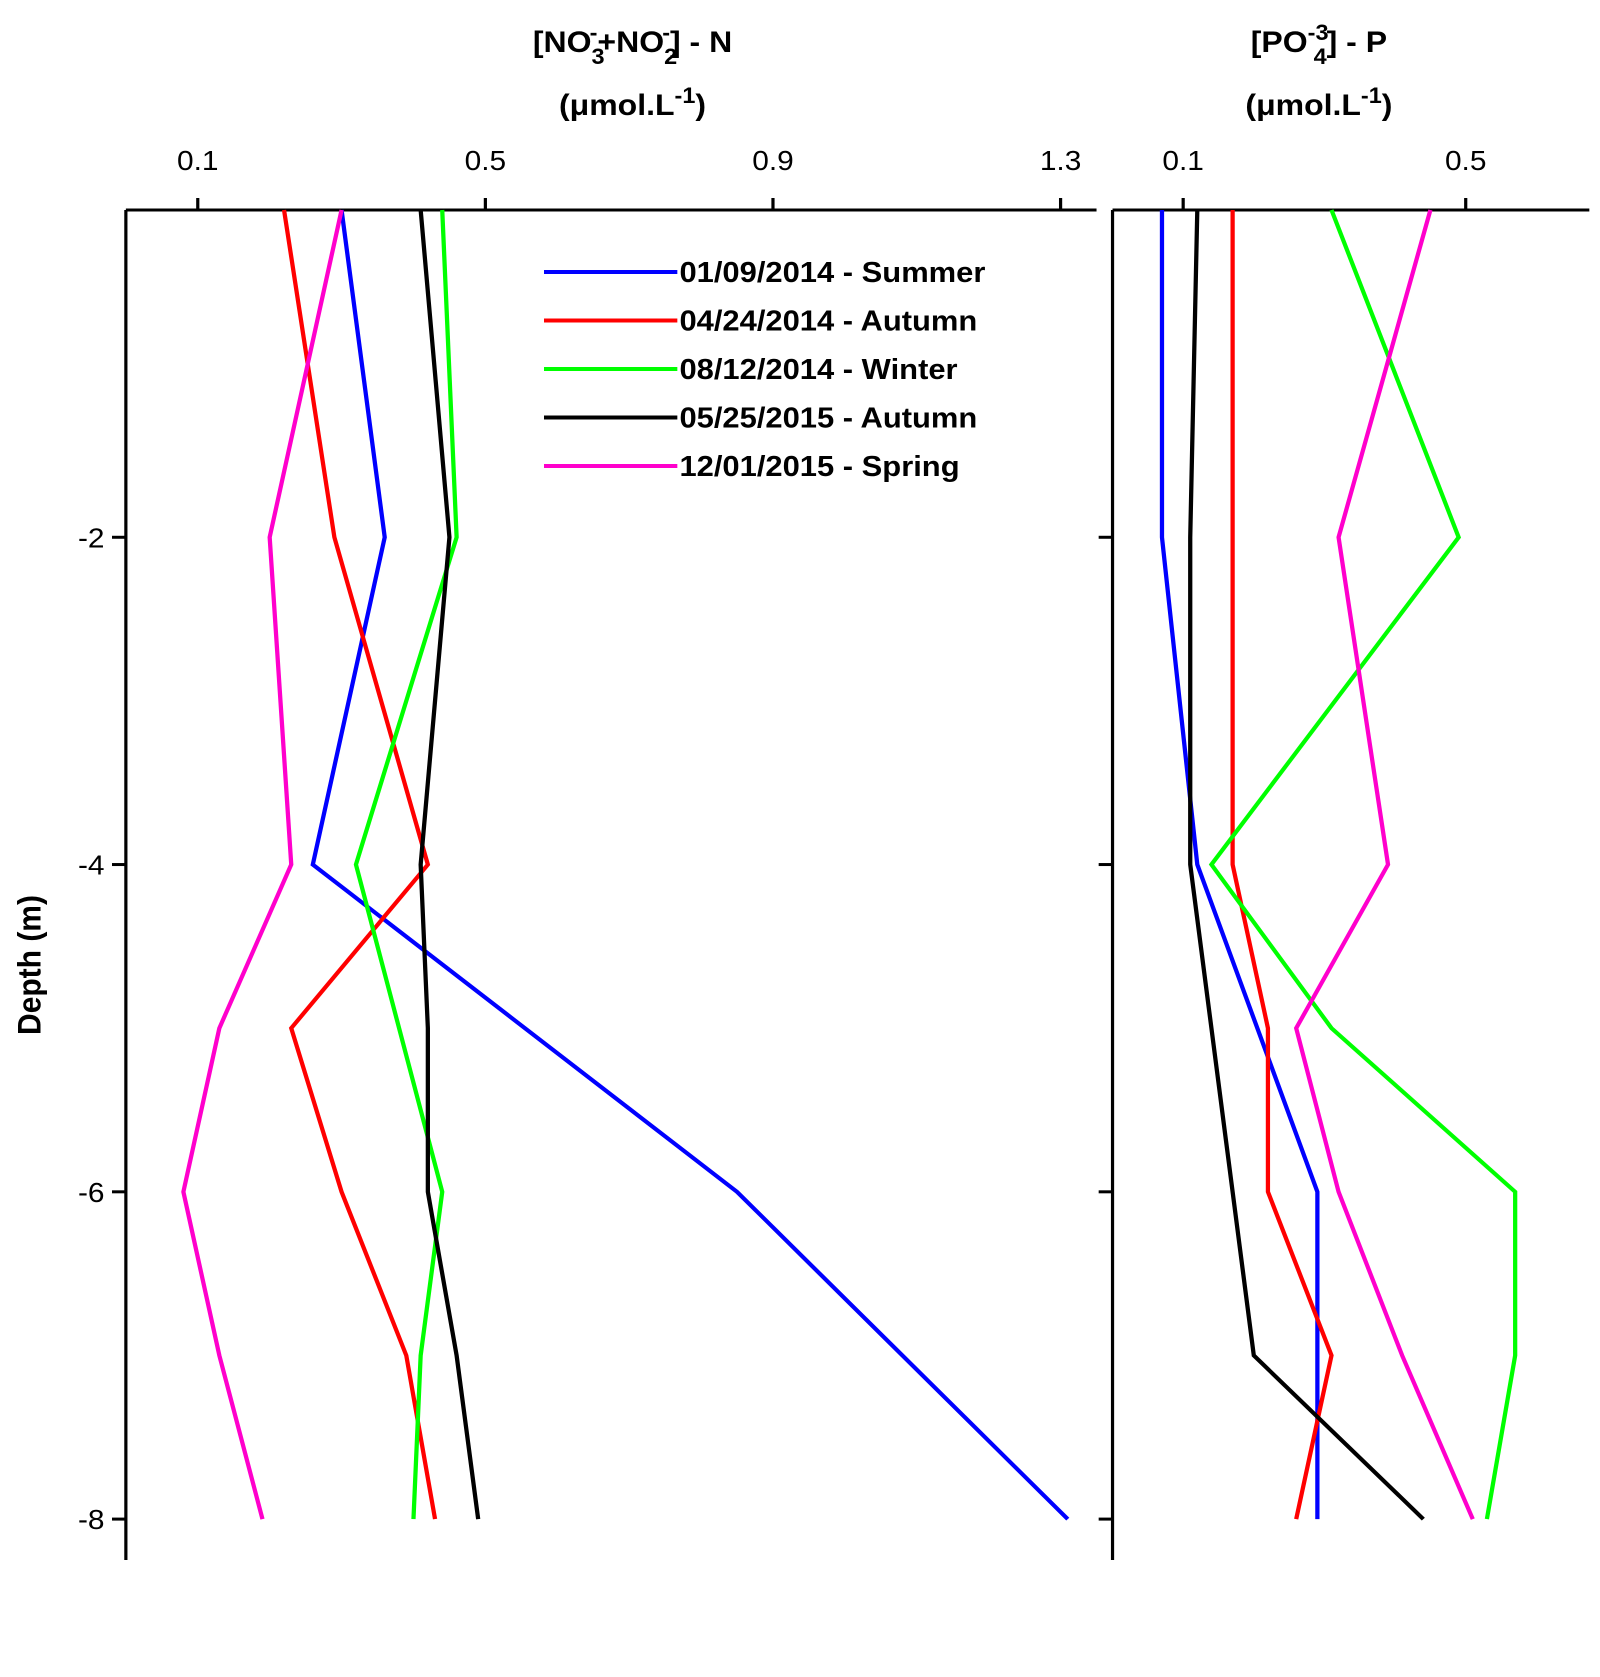 This screenshot has width=1600, height=1677. Describe the element at coordinates (818, 370) in the screenshot. I see `legend-label: 08/12/2014 - Winter` at that location.